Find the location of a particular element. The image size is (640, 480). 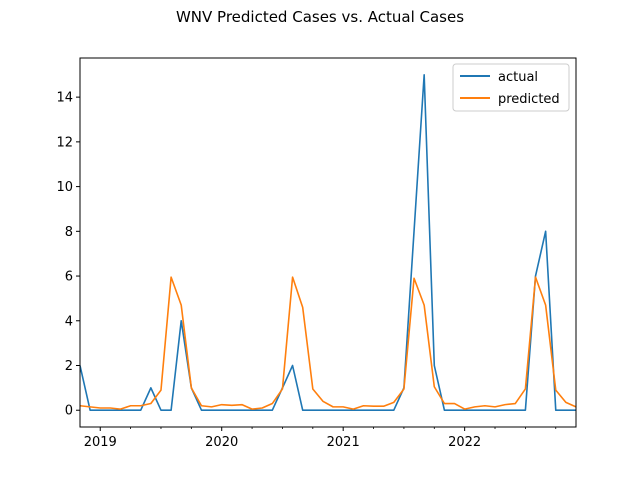

x-tick-label: 2020 is located at coordinates (221, 442).